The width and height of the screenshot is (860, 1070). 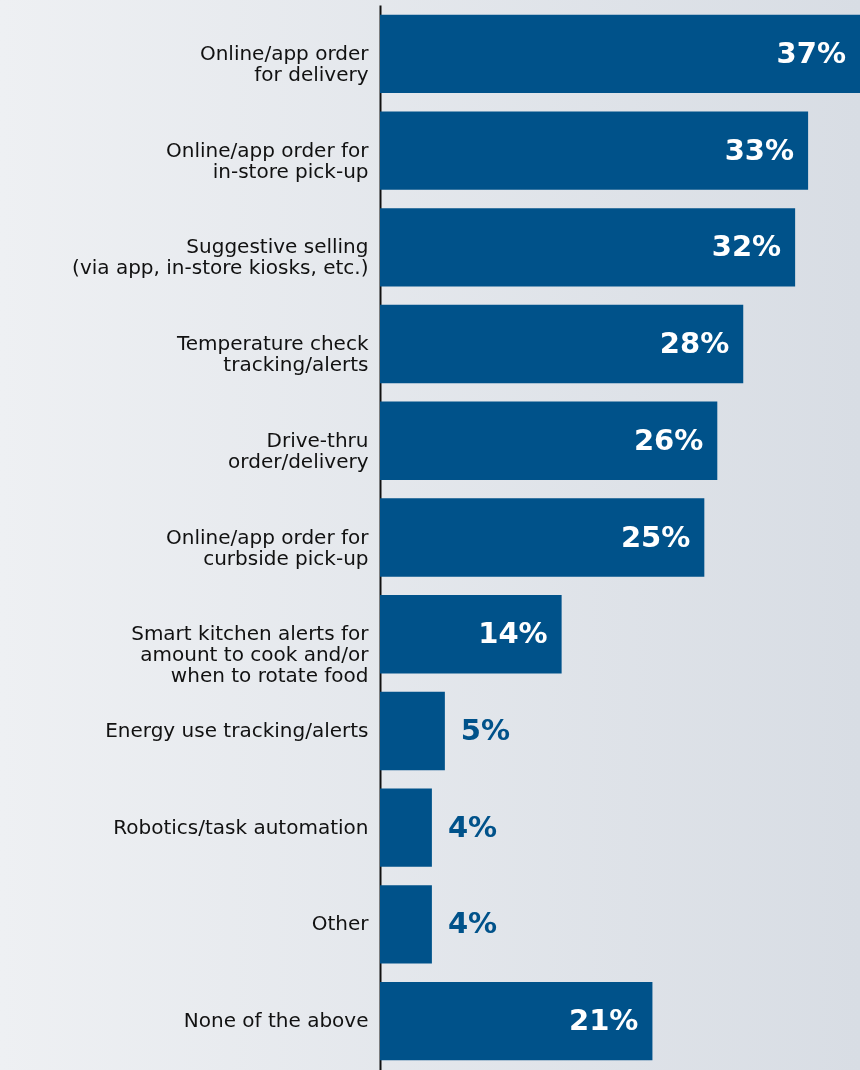 What do you see at coordinates (340, 923) in the screenshot?
I see `y-tick-label: Other` at bounding box center [340, 923].